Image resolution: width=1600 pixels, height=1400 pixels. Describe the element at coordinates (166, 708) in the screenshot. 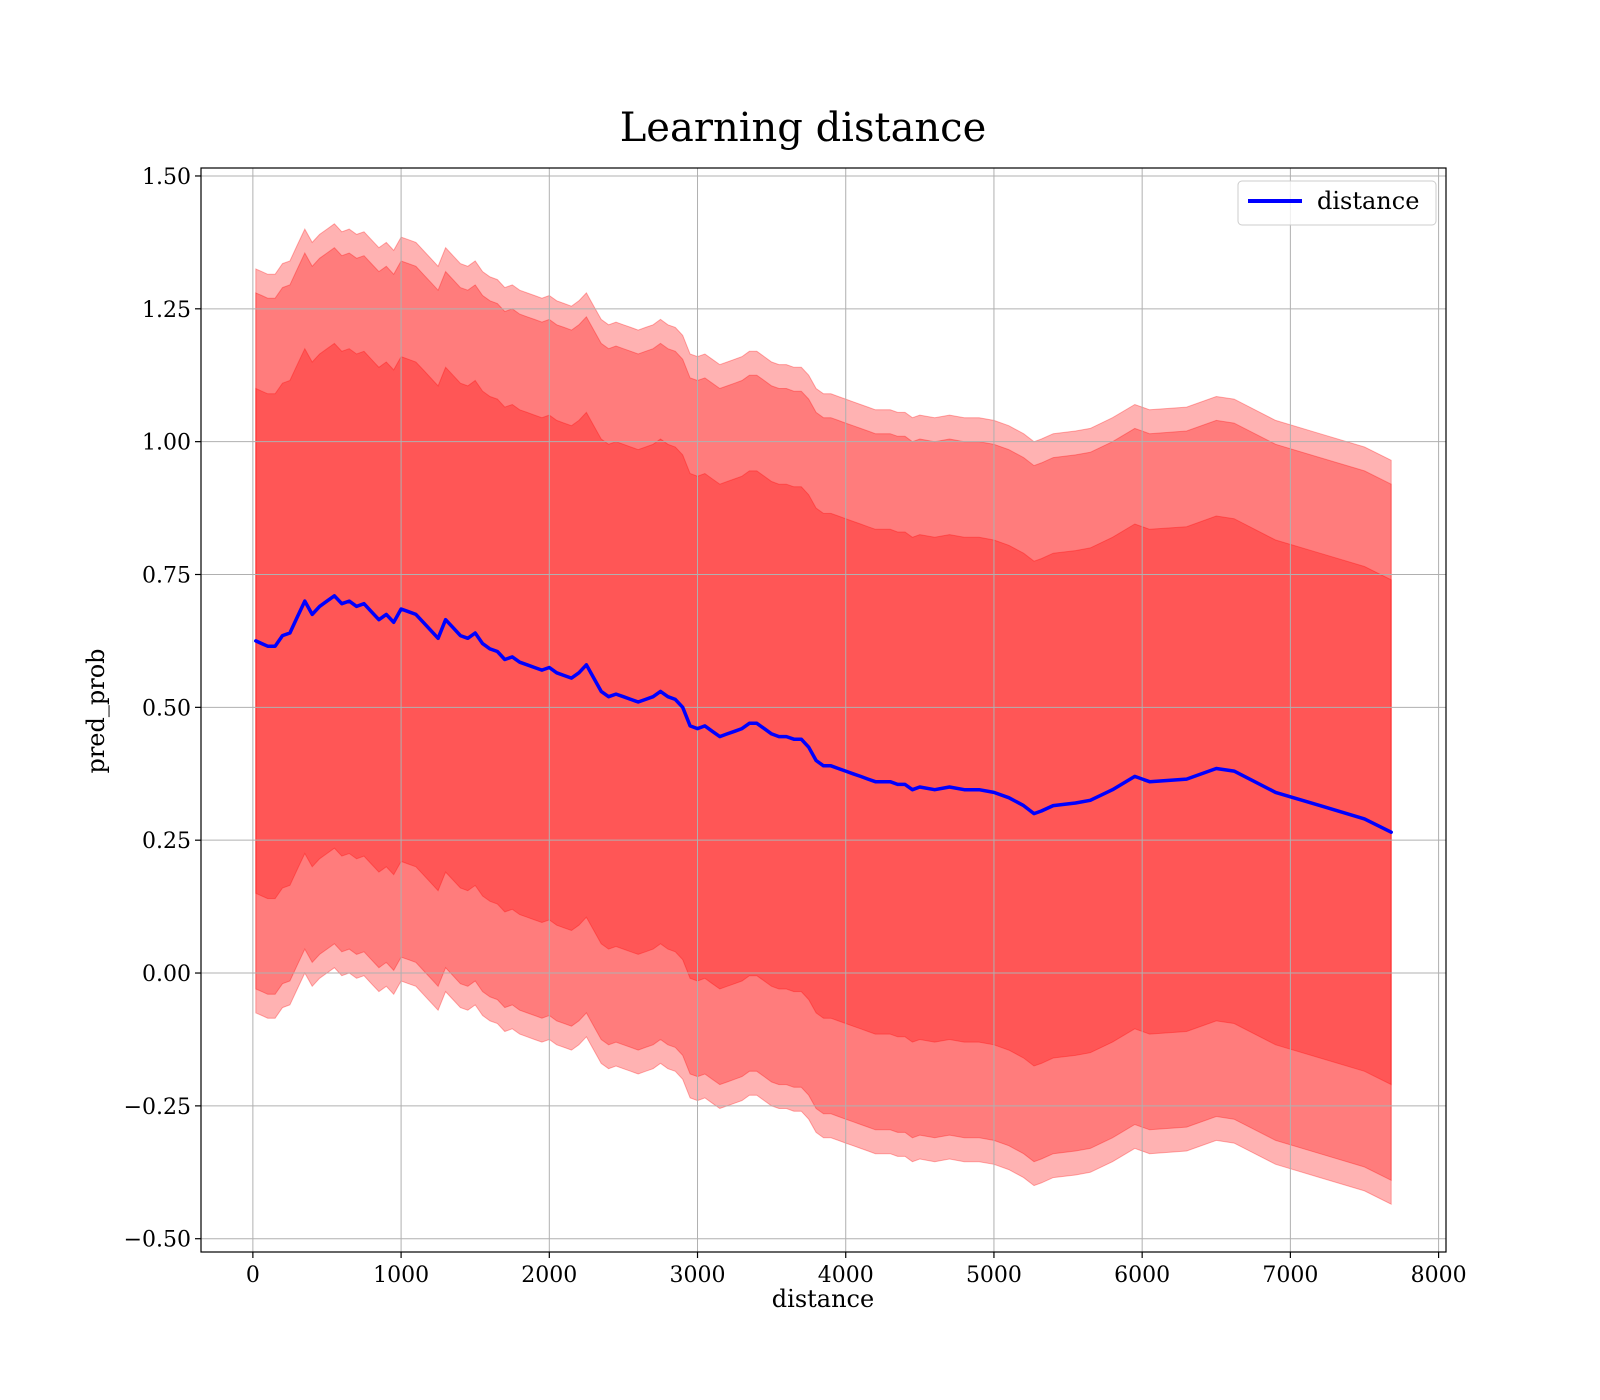

I see `y-tick-label: 0.50` at that location.